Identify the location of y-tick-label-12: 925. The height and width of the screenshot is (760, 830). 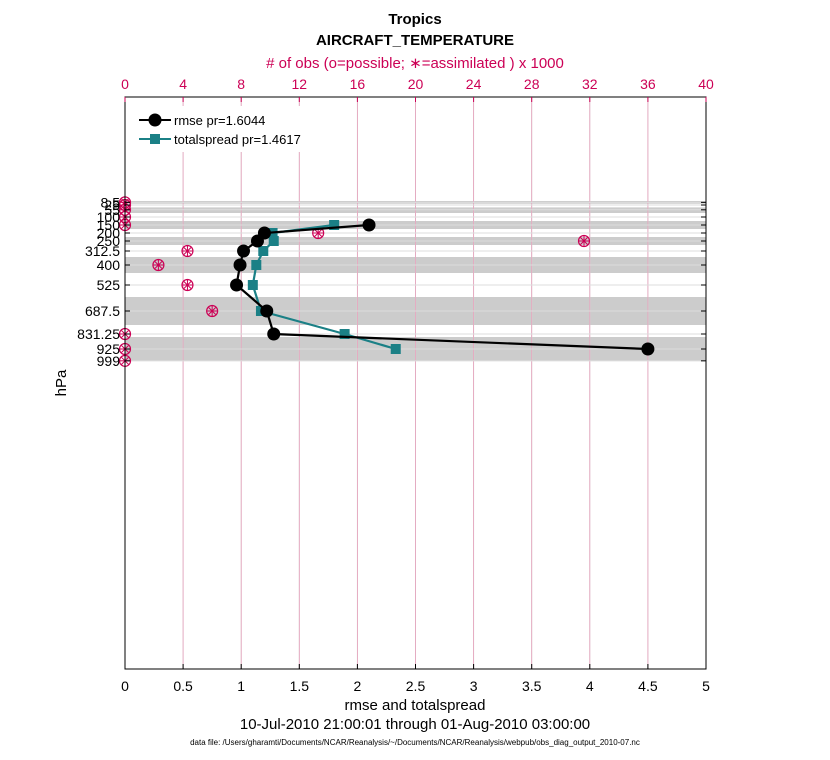
(109, 349).